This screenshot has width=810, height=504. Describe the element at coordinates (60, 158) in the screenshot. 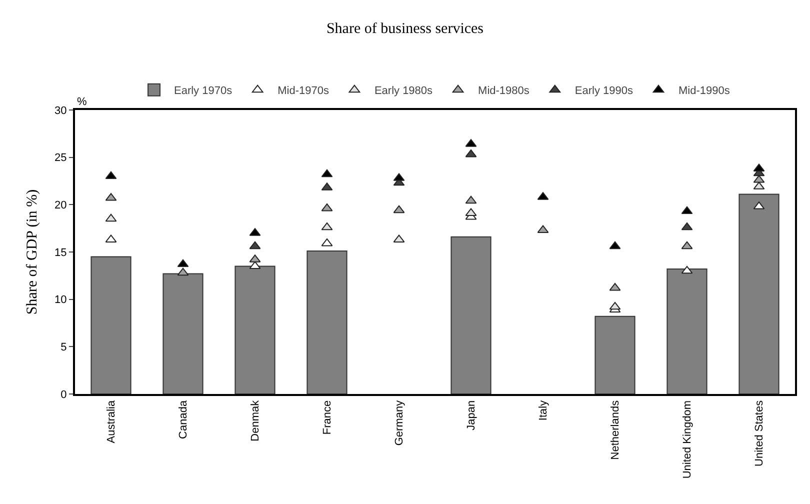

I see `y-tick-label: 25` at that location.